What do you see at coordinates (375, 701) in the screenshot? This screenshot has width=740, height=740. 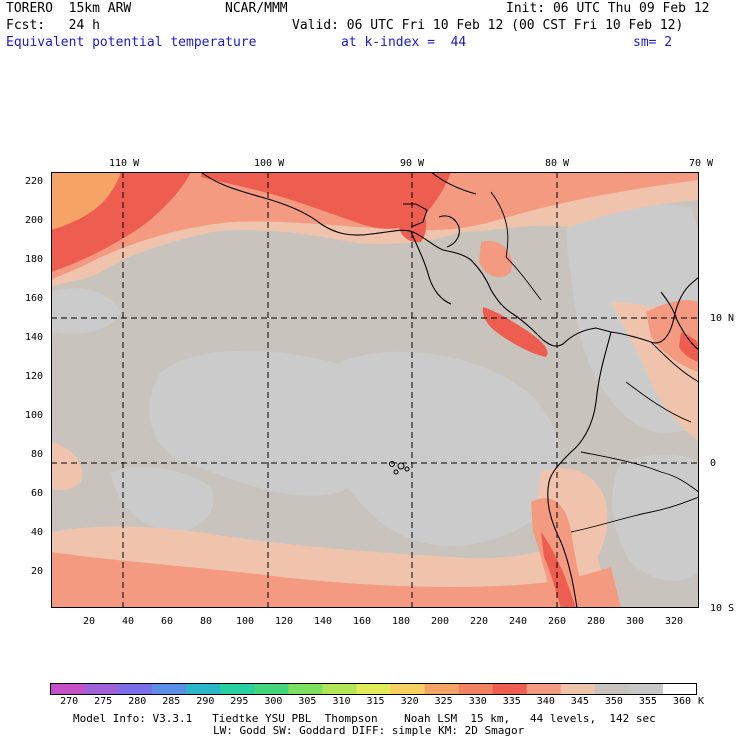 I see `colorbar-label: 315` at bounding box center [375, 701].